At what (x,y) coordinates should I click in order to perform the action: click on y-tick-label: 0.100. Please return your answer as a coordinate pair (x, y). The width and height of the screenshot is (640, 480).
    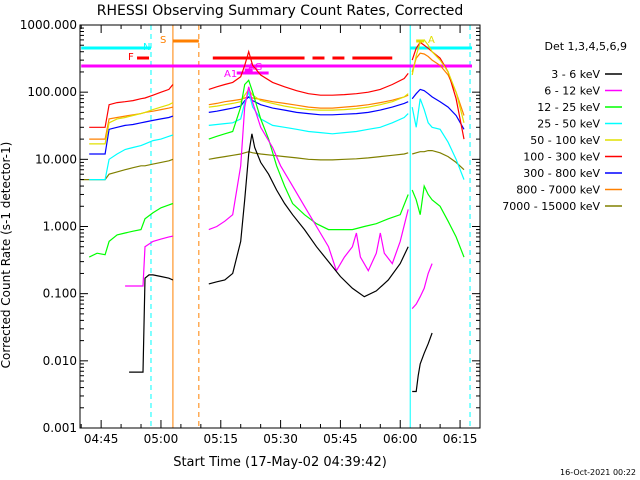
    Looking at the image, I should click on (60, 294).